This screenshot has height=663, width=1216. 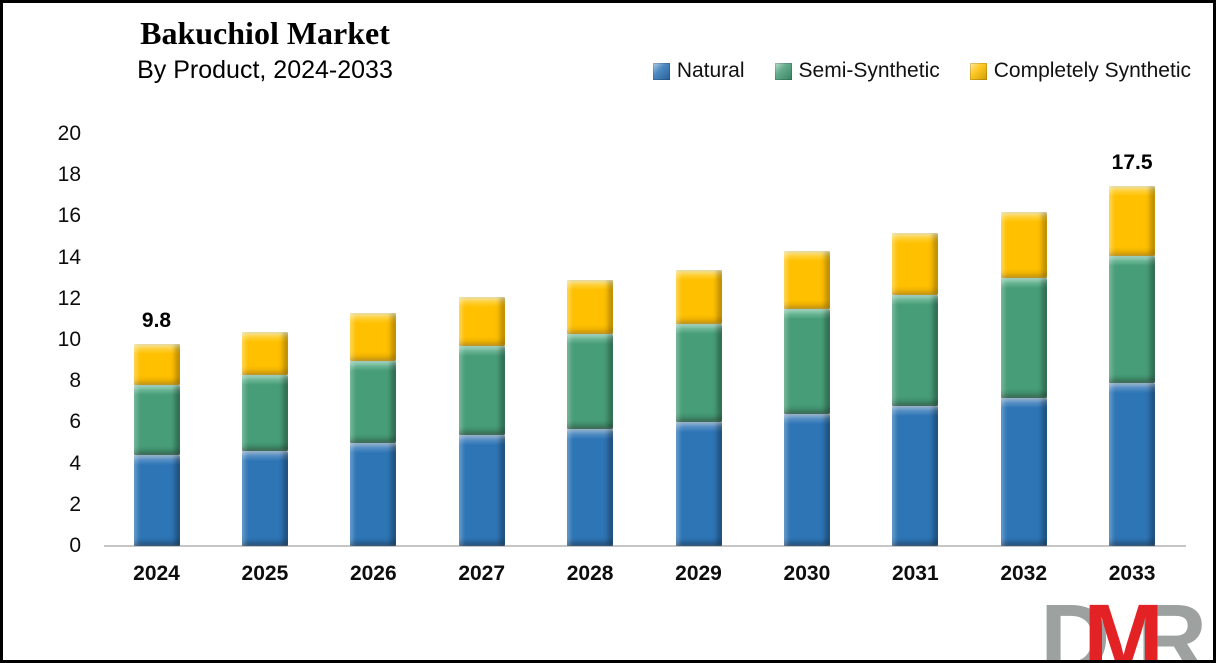 What do you see at coordinates (156, 573) in the screenshot?
I see `x-axis-label-2024: 2024` at bounding box center [156, 573].